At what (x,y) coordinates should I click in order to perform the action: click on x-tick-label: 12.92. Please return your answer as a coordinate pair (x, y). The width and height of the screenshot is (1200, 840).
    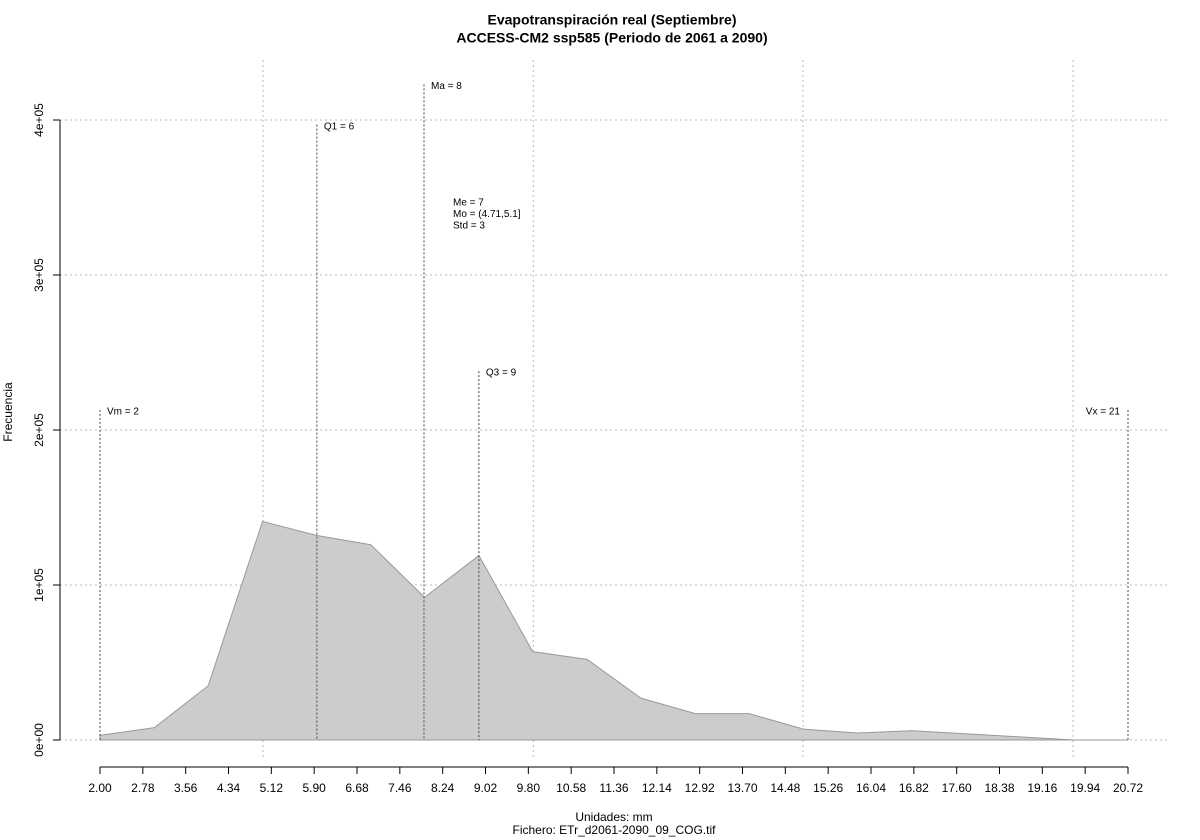
    Looking at the image, I should click on (700, 788).